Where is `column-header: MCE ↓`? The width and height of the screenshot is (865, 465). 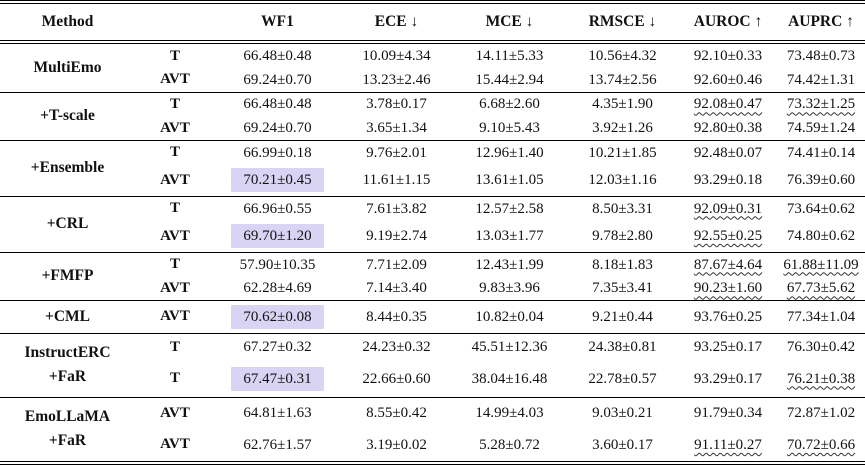 column-header: MCE ↓ is located at coordinates (509, 23).